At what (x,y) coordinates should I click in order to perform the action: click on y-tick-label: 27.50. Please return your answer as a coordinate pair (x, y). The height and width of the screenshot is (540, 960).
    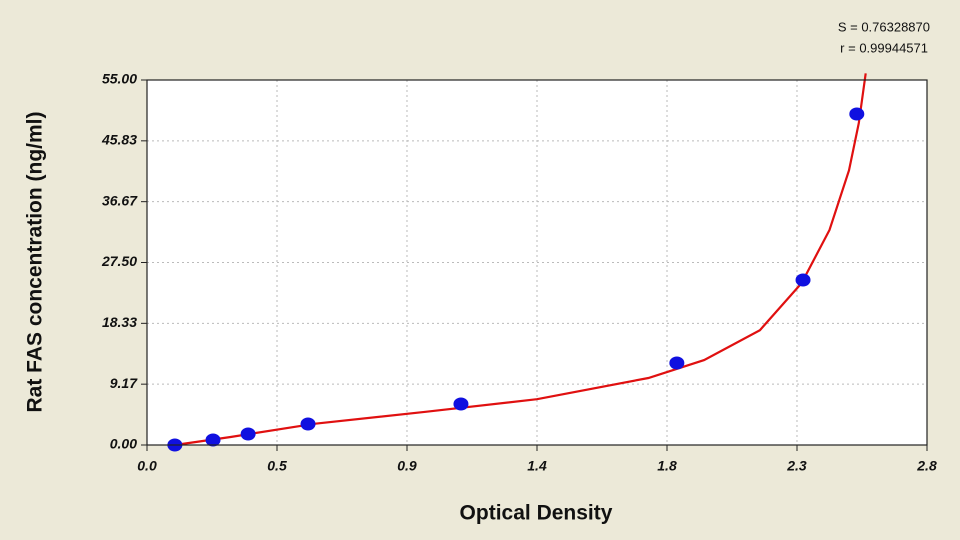
    Looking at the image, I should click on (119, 261).